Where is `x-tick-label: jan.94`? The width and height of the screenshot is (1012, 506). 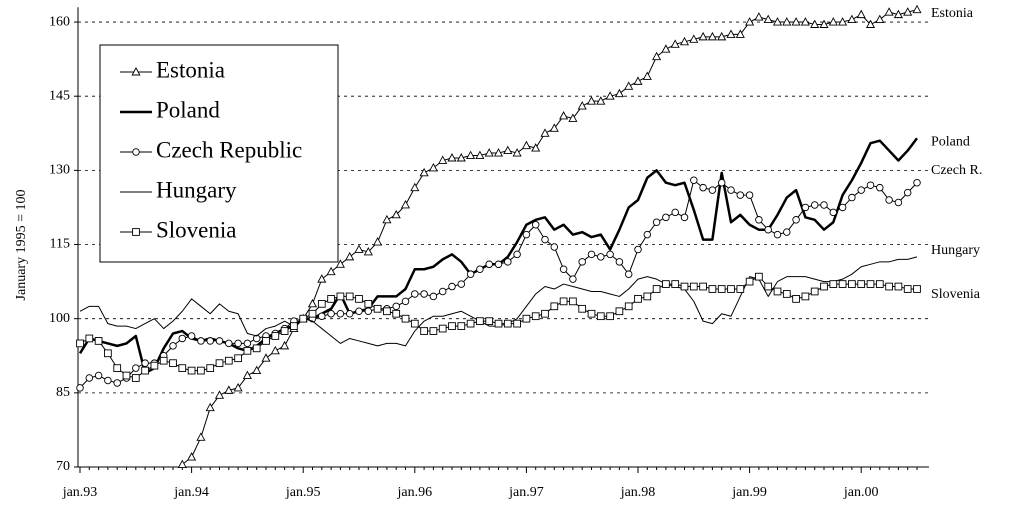
x-tick-label: jan.94 is located at coordinates (191, 492).